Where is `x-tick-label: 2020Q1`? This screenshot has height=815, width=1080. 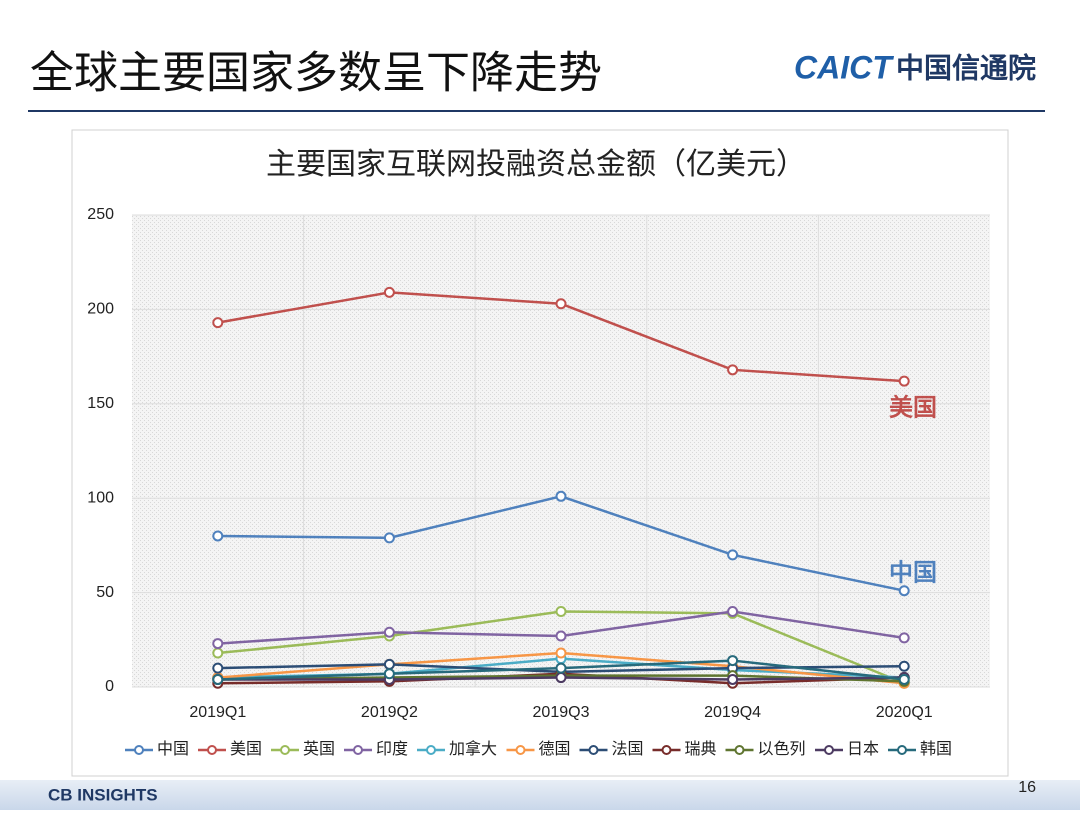
x-tick-label: 2020Q1 is located at coordinates (904, 712).